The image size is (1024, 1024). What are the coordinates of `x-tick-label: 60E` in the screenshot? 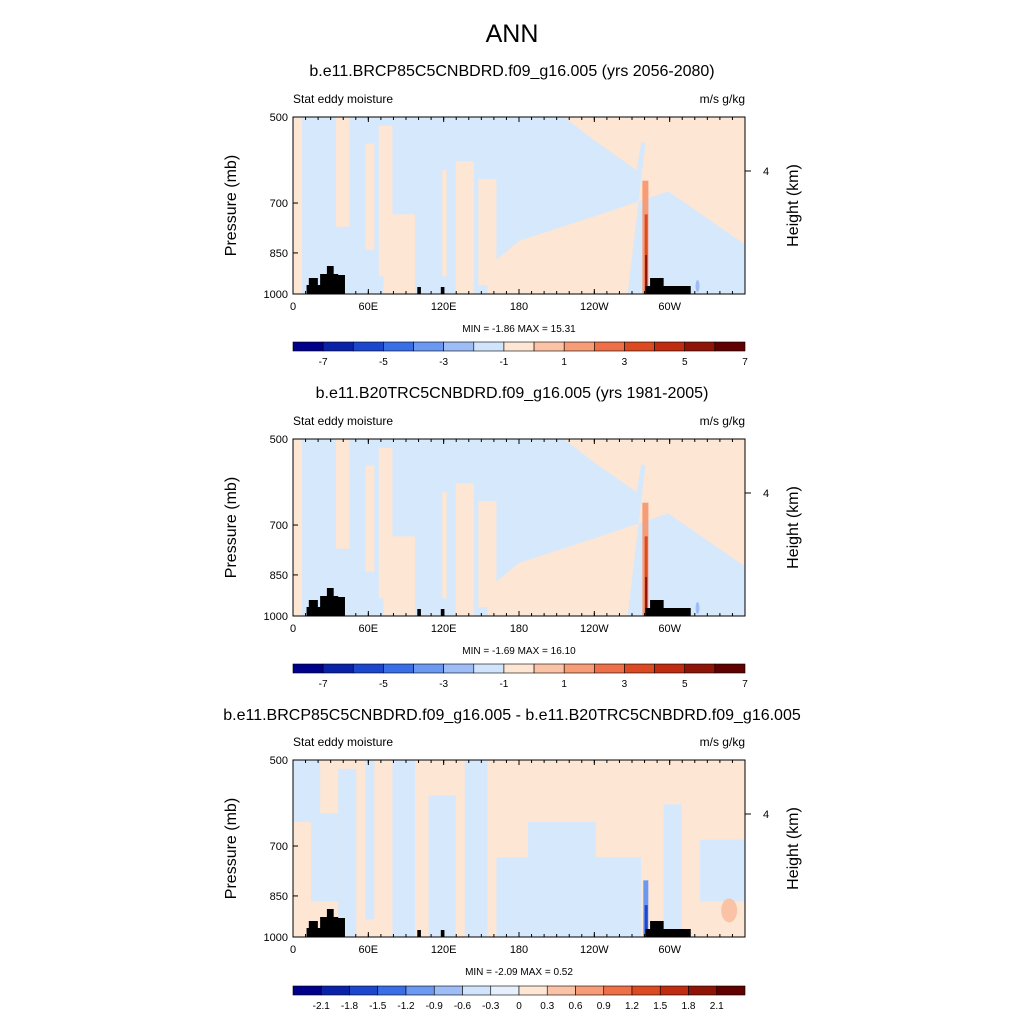 It's located at (369, 950).